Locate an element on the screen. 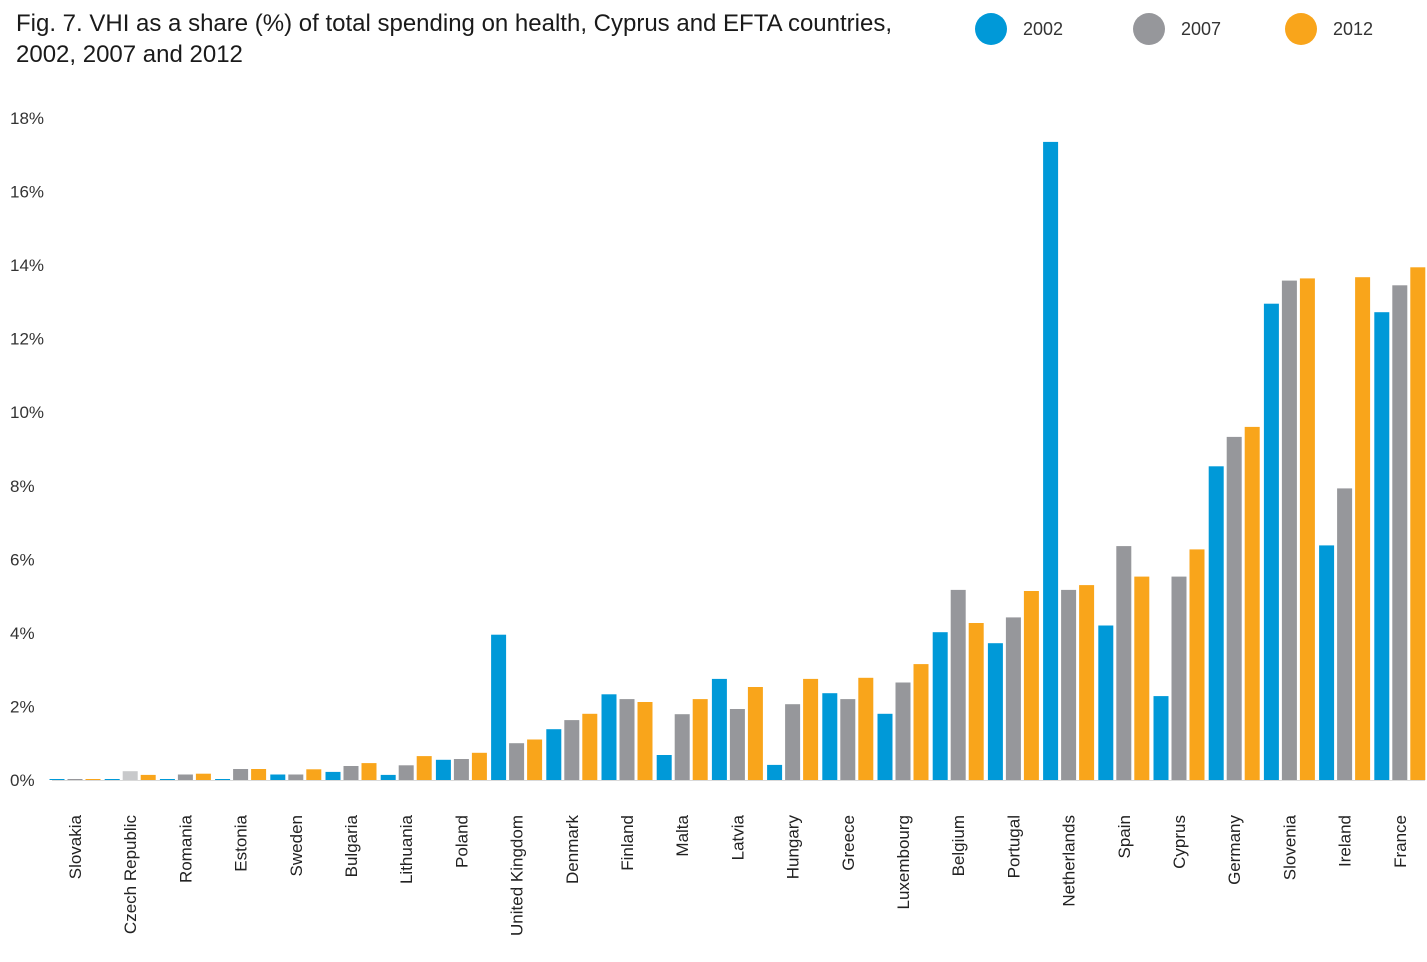 This screenshot has height=962, width=1427. bar-2007-slovakia is located at coordinates (75, 779).